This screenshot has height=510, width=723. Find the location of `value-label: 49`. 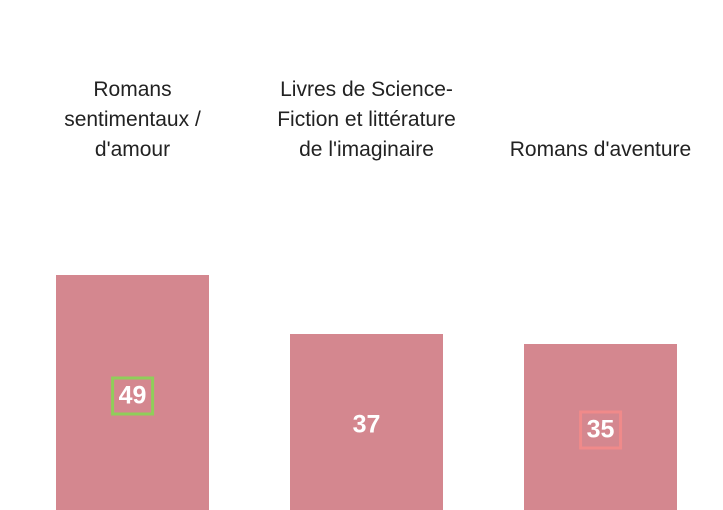

value-label: 49 is located at coordinates (132, 396).